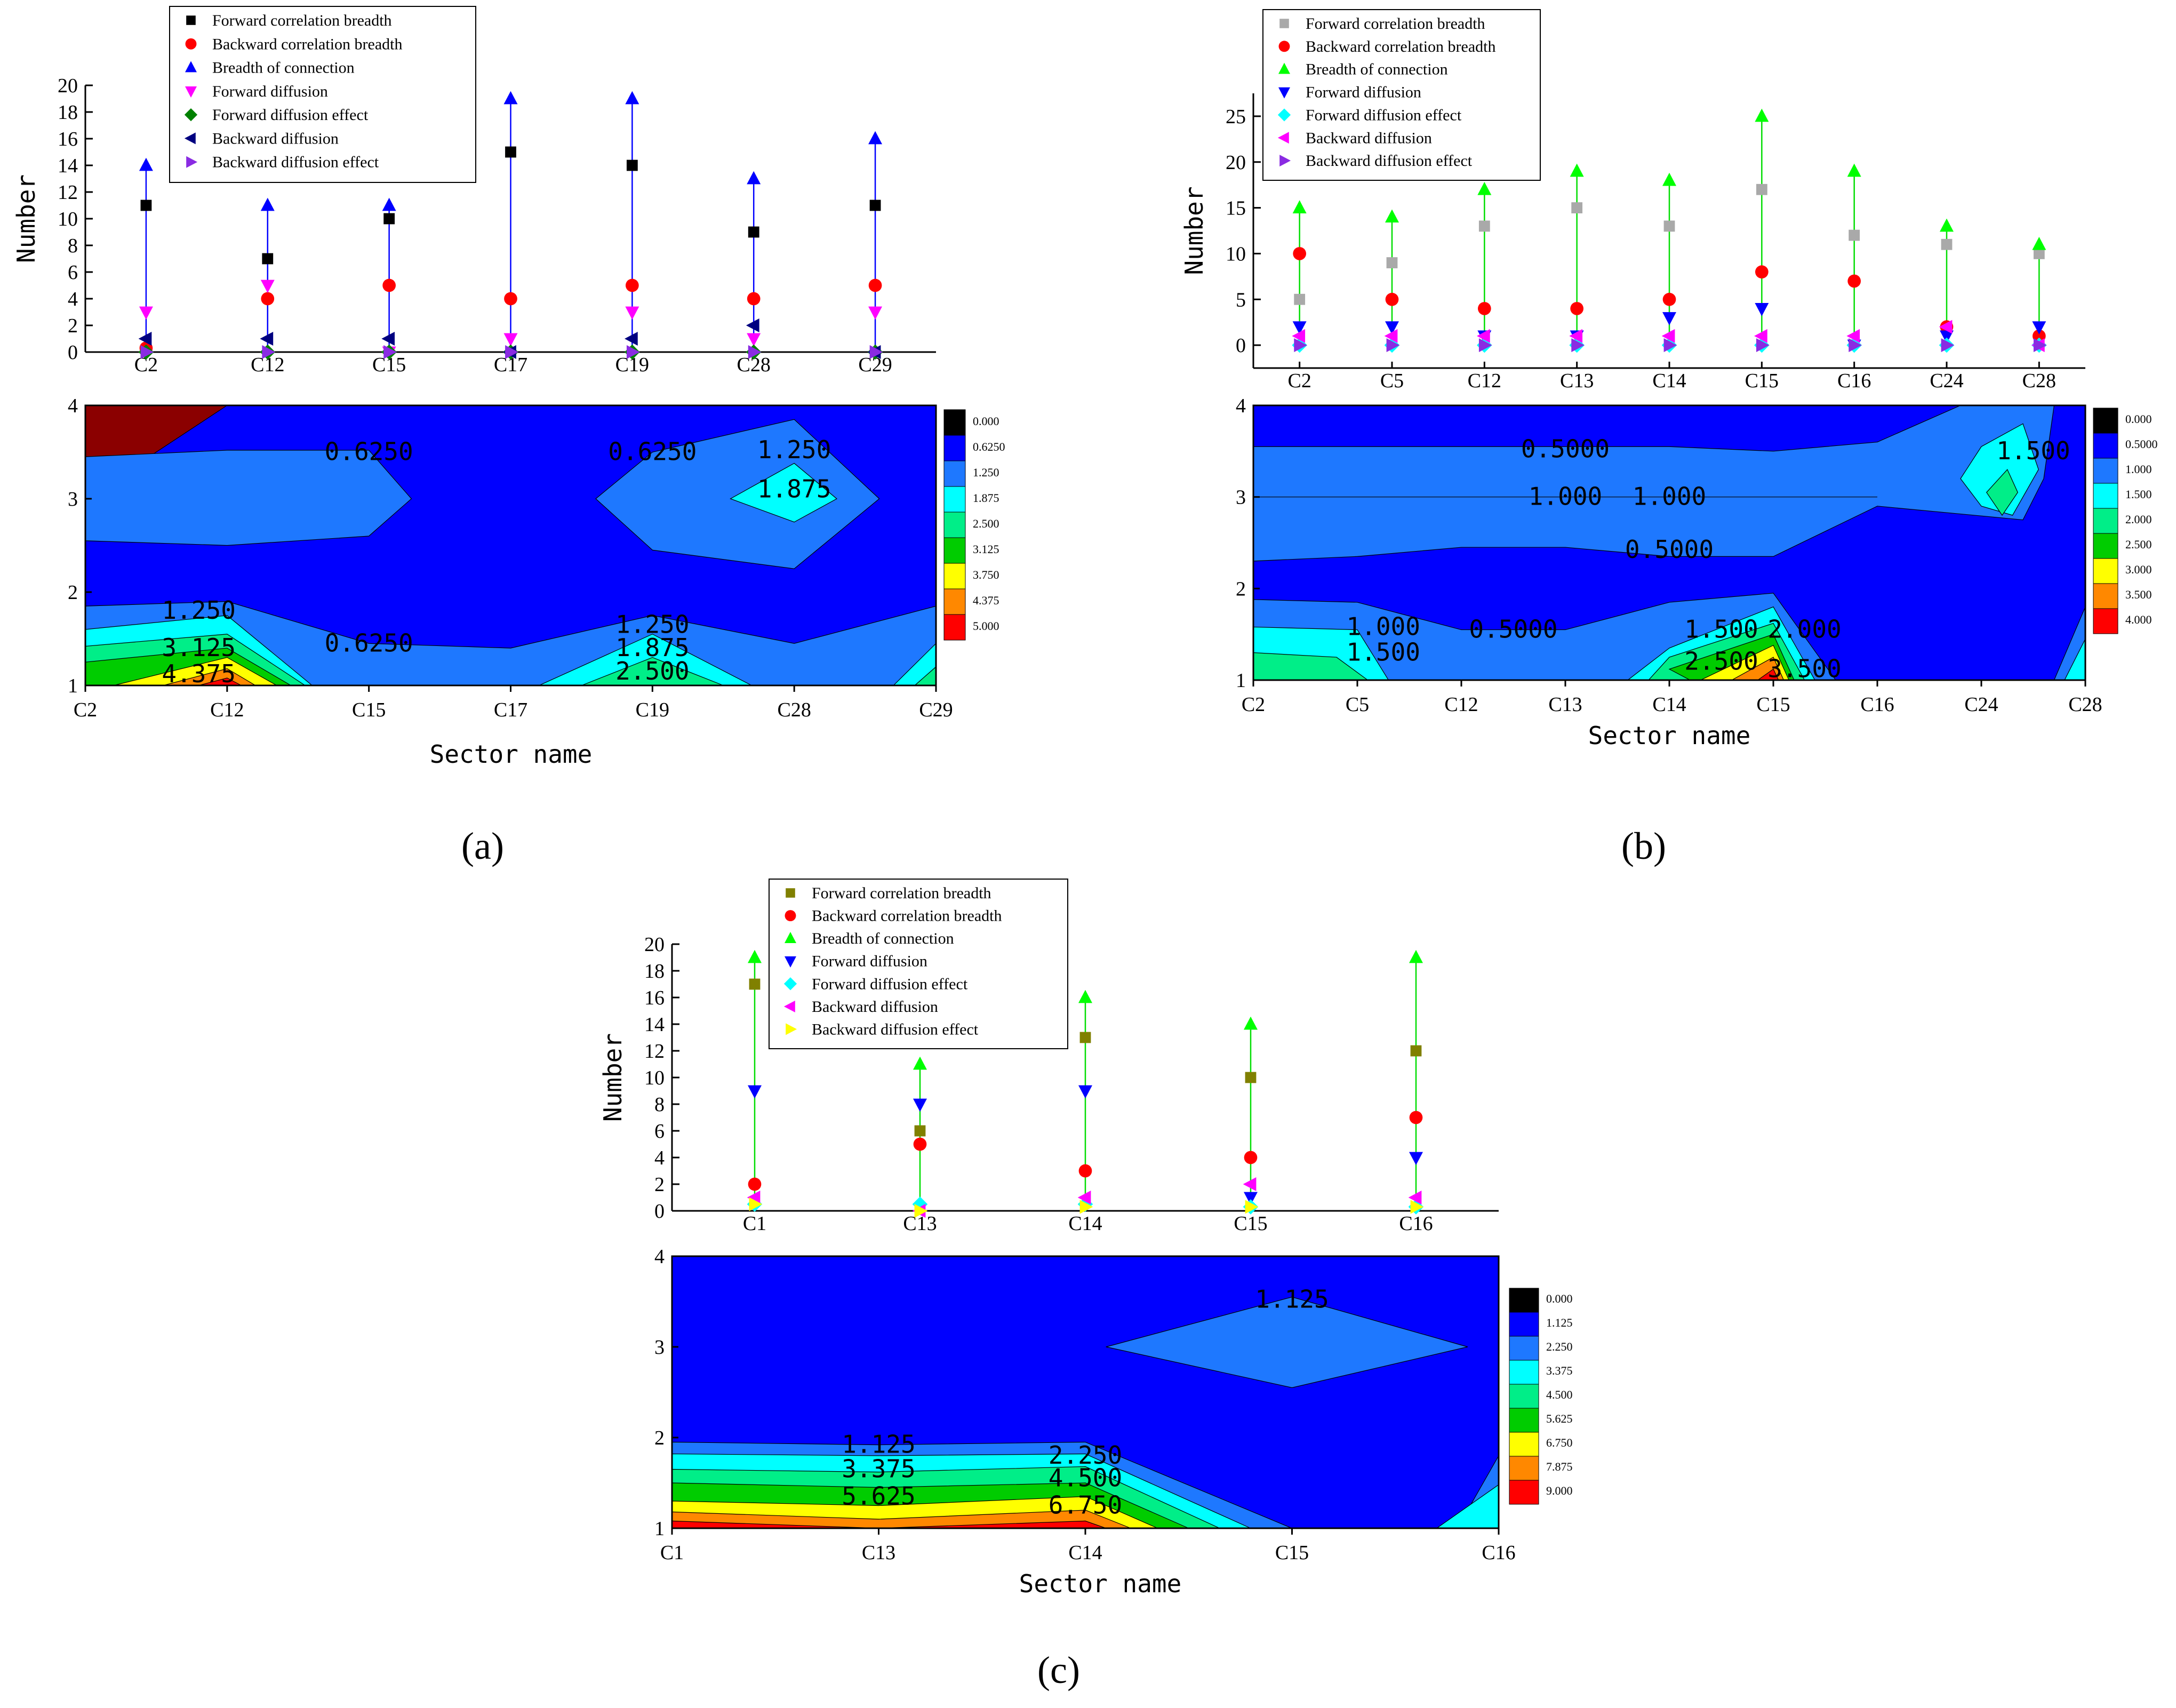 This screenshot has height=1708, width=2176. What do you see at coordinates (659, 1105) in the screenshot?
I see `y-tick-label: 8` at bounding box center [659, 1105].